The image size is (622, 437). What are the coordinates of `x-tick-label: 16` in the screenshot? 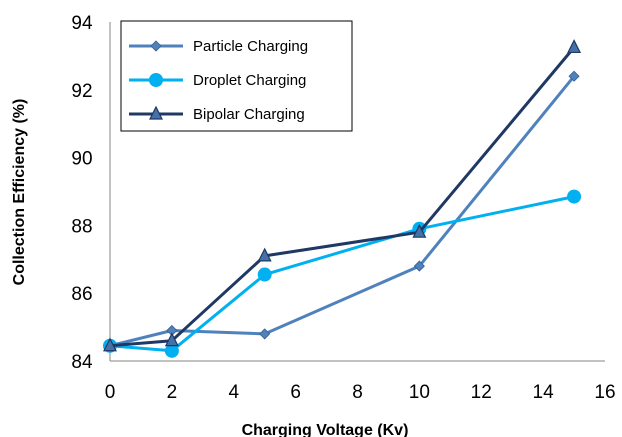 It's located at (604, 392).